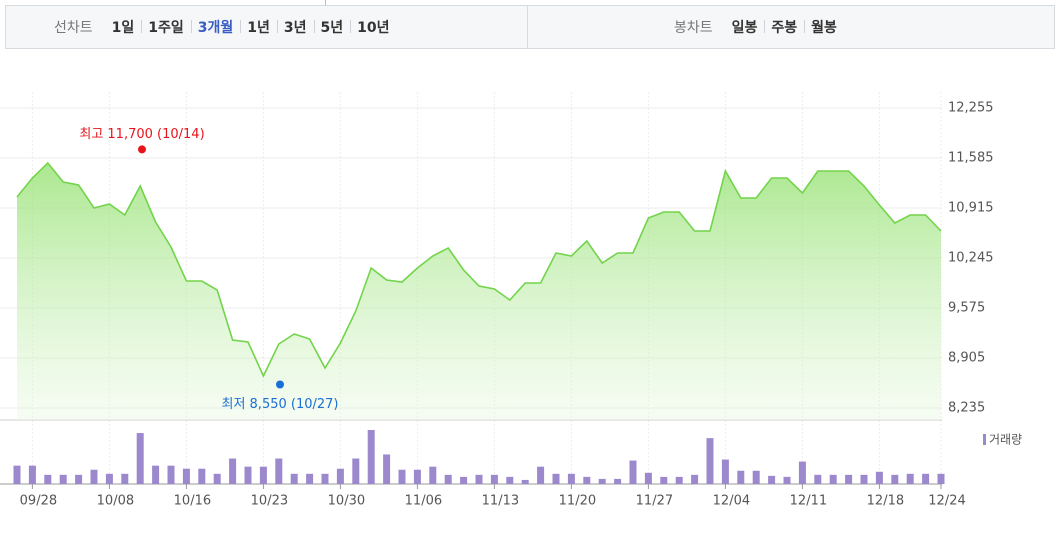 The height and width of the screenshot is (543, 1057). I want to click on tab-bar: 선차트 1일 1주일 3개월 1년 3년 5년 10년 봉차트 일봉 주봉 월봉, so click(530, 27).